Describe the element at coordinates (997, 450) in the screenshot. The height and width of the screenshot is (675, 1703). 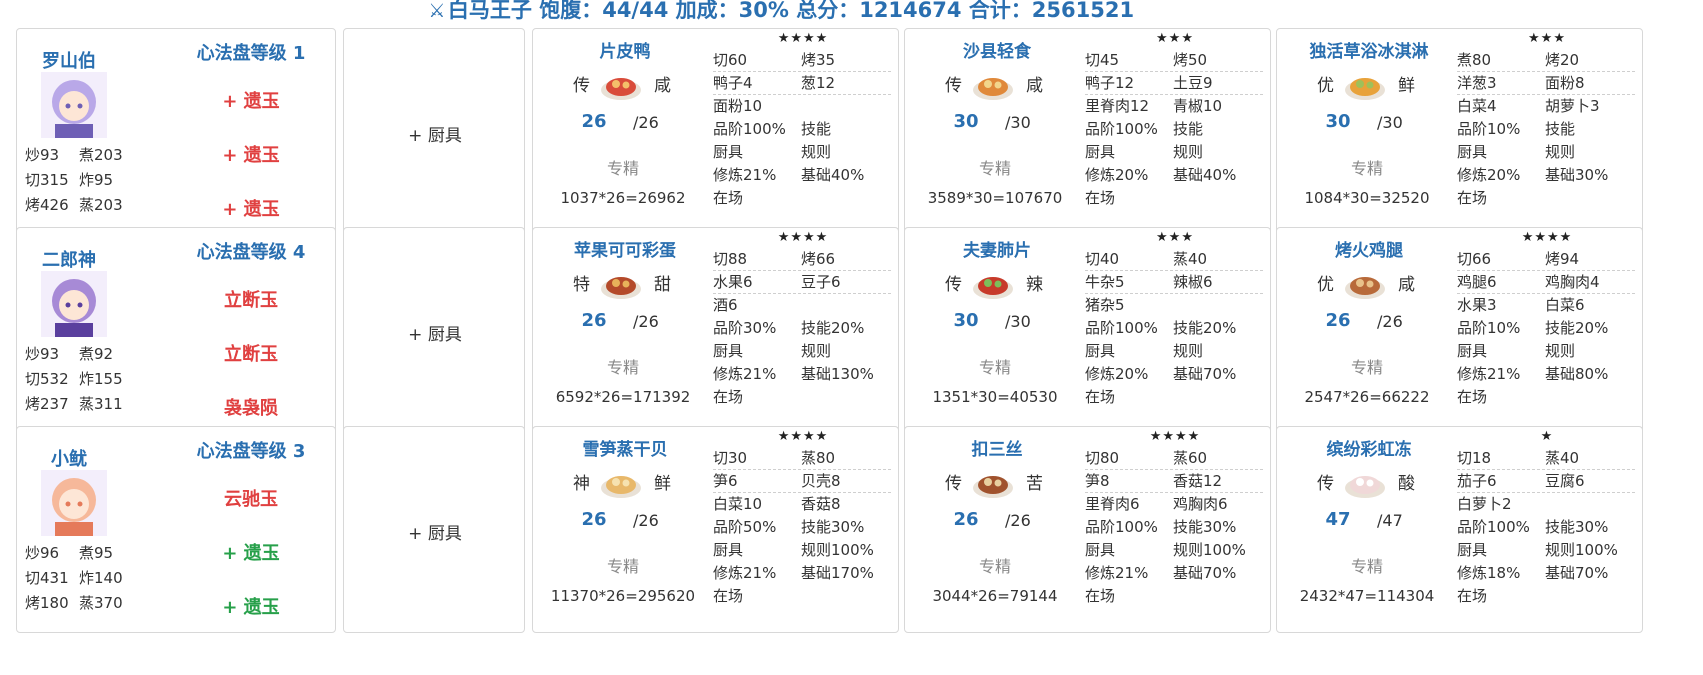
I see `recipe-name: 扣三丝` at that location.